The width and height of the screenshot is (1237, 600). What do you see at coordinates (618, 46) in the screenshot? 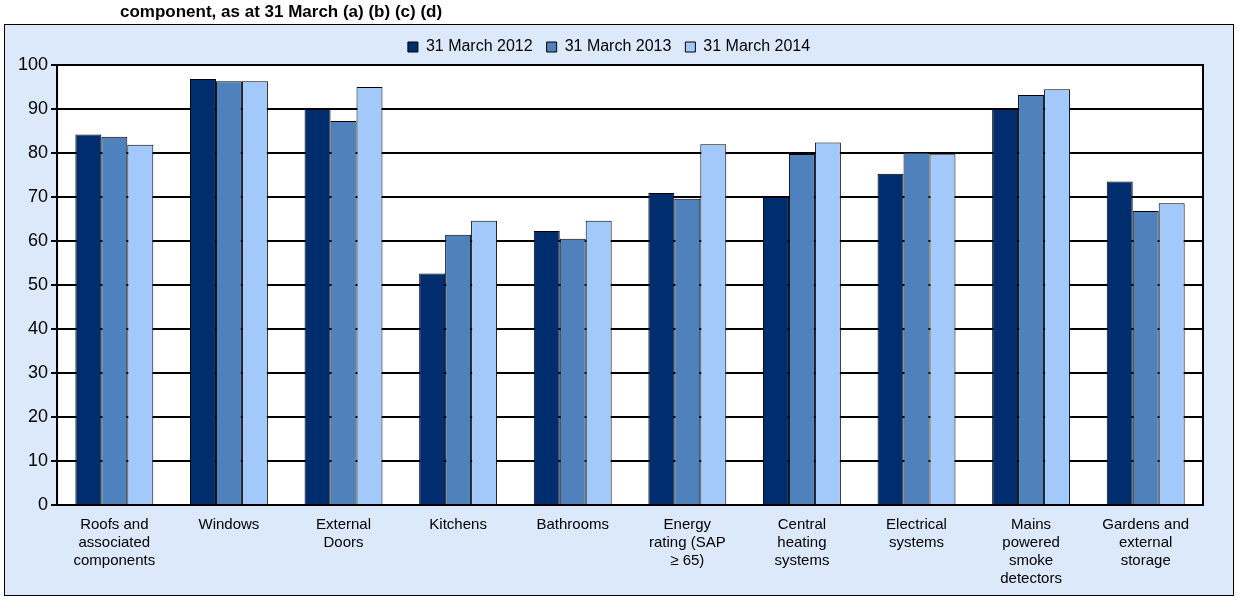
I see `legend-label: 31 March 2013` at bounding box center [618, 46].